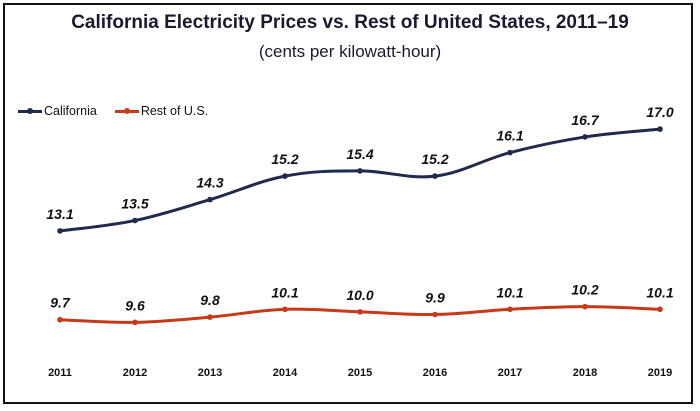 The image size is (700, 411). Describe the element at coordinates (210, 317) in the screenshot. I see `data-point-rest-of-us-2013` at that location.